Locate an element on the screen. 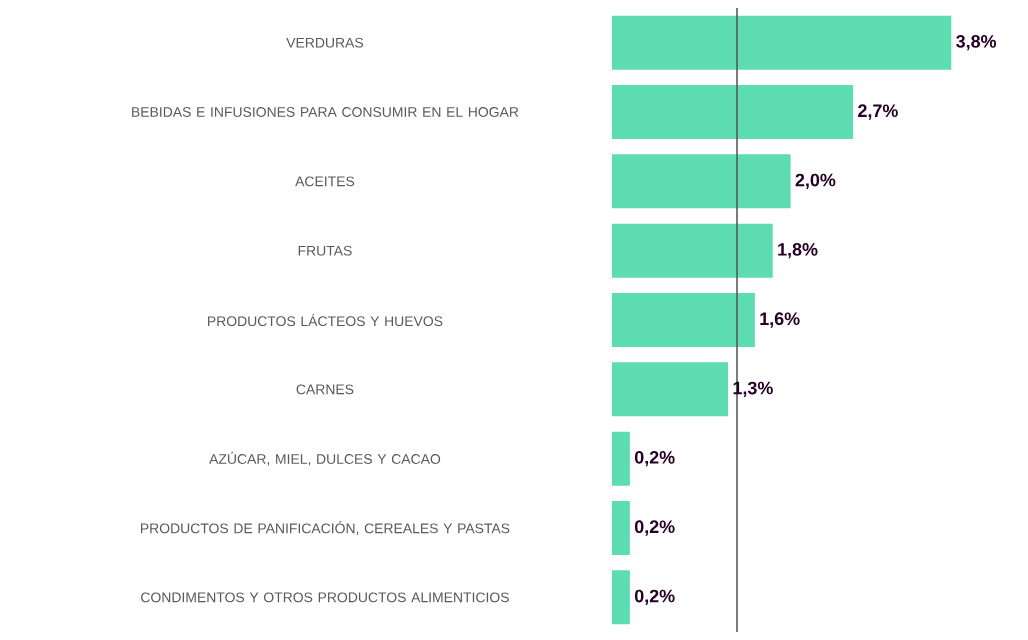  data-label: 1,8% is located at coordinates (798, 251).